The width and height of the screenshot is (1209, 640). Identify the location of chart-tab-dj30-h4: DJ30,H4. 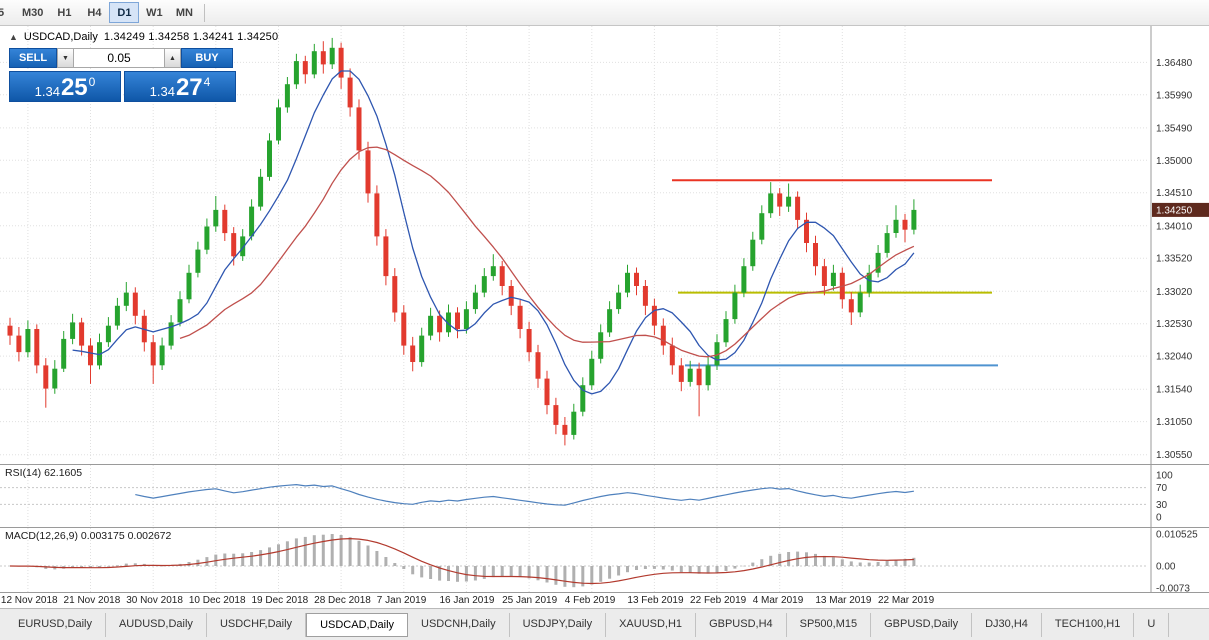
(1007, 624).